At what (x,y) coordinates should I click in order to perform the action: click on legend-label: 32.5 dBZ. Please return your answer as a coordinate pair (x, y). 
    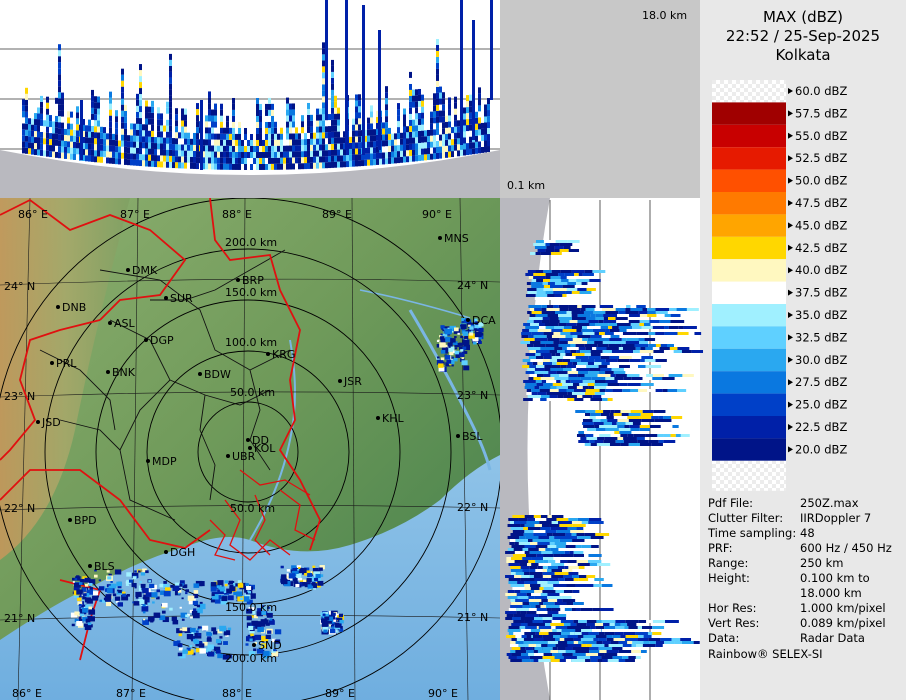
    Looking at the image, I should click on (821, 337).